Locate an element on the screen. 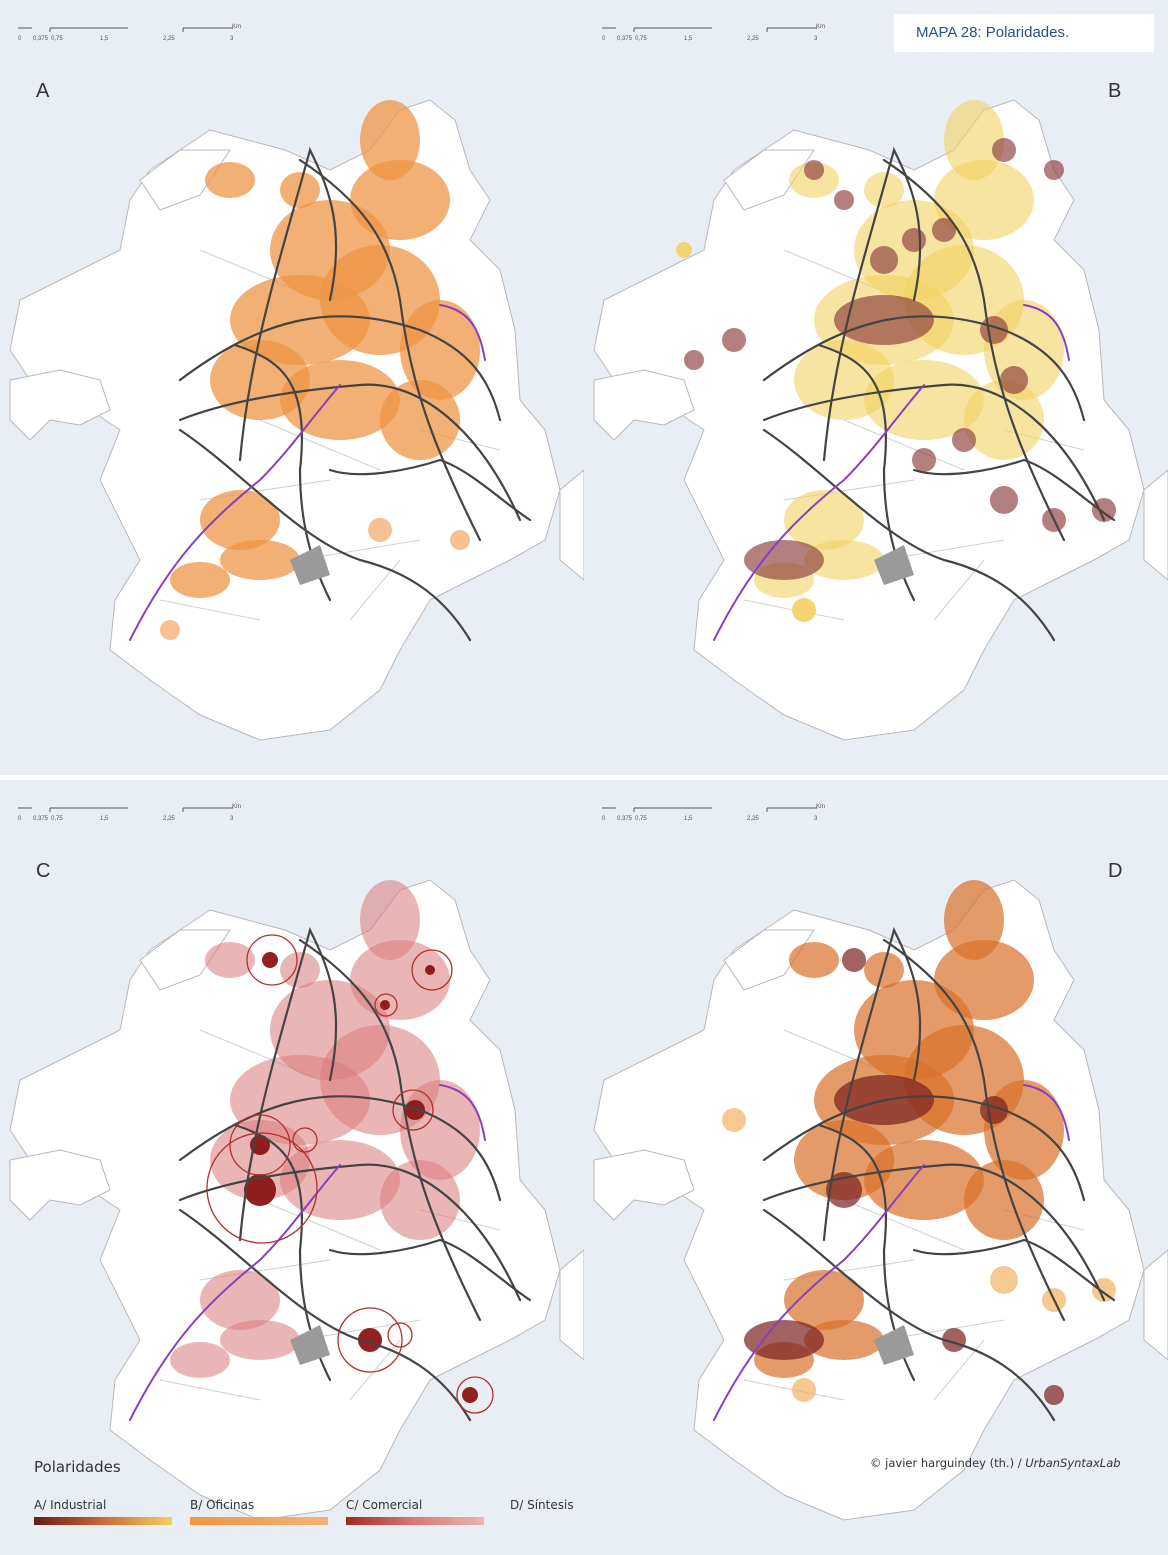  legend-ramp-comercial is located at coordinates (415, 1521).